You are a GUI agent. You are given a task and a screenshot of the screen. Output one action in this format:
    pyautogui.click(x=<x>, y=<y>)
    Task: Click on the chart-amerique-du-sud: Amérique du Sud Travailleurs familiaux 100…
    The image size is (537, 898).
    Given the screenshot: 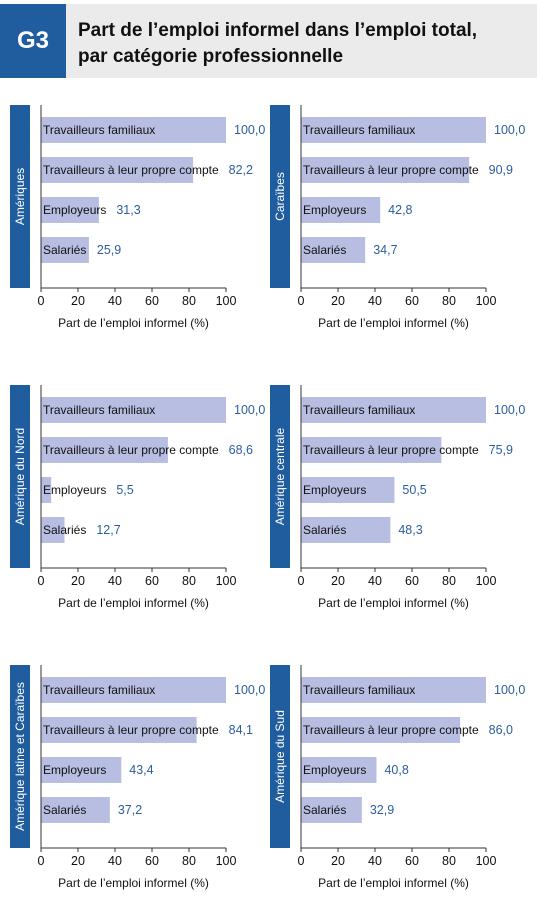 What is the action you would take?
    pyautogui.click(x=397, y=777)
    